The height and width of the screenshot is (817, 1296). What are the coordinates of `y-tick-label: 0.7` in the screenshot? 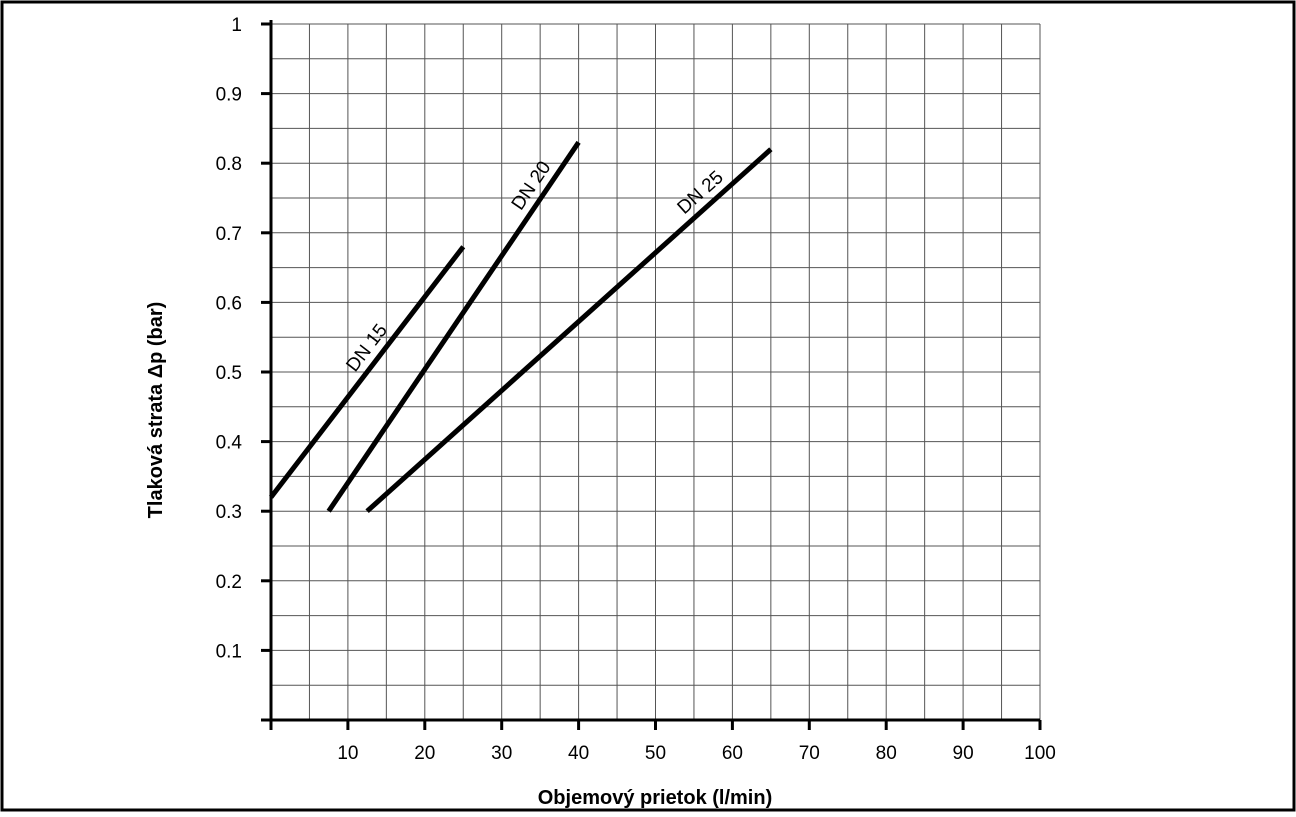 It's located at (229, 234).